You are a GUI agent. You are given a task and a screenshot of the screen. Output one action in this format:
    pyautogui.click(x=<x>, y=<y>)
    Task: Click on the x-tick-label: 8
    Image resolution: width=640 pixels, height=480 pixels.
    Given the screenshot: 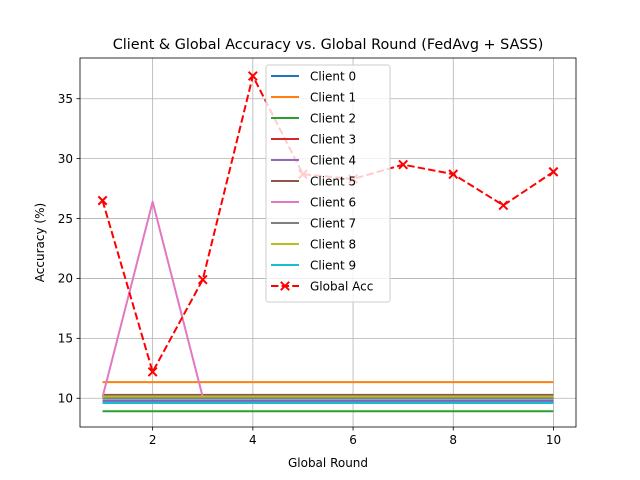 What is the action you would take?
    pyautogui.click(x=453, y=440)
    